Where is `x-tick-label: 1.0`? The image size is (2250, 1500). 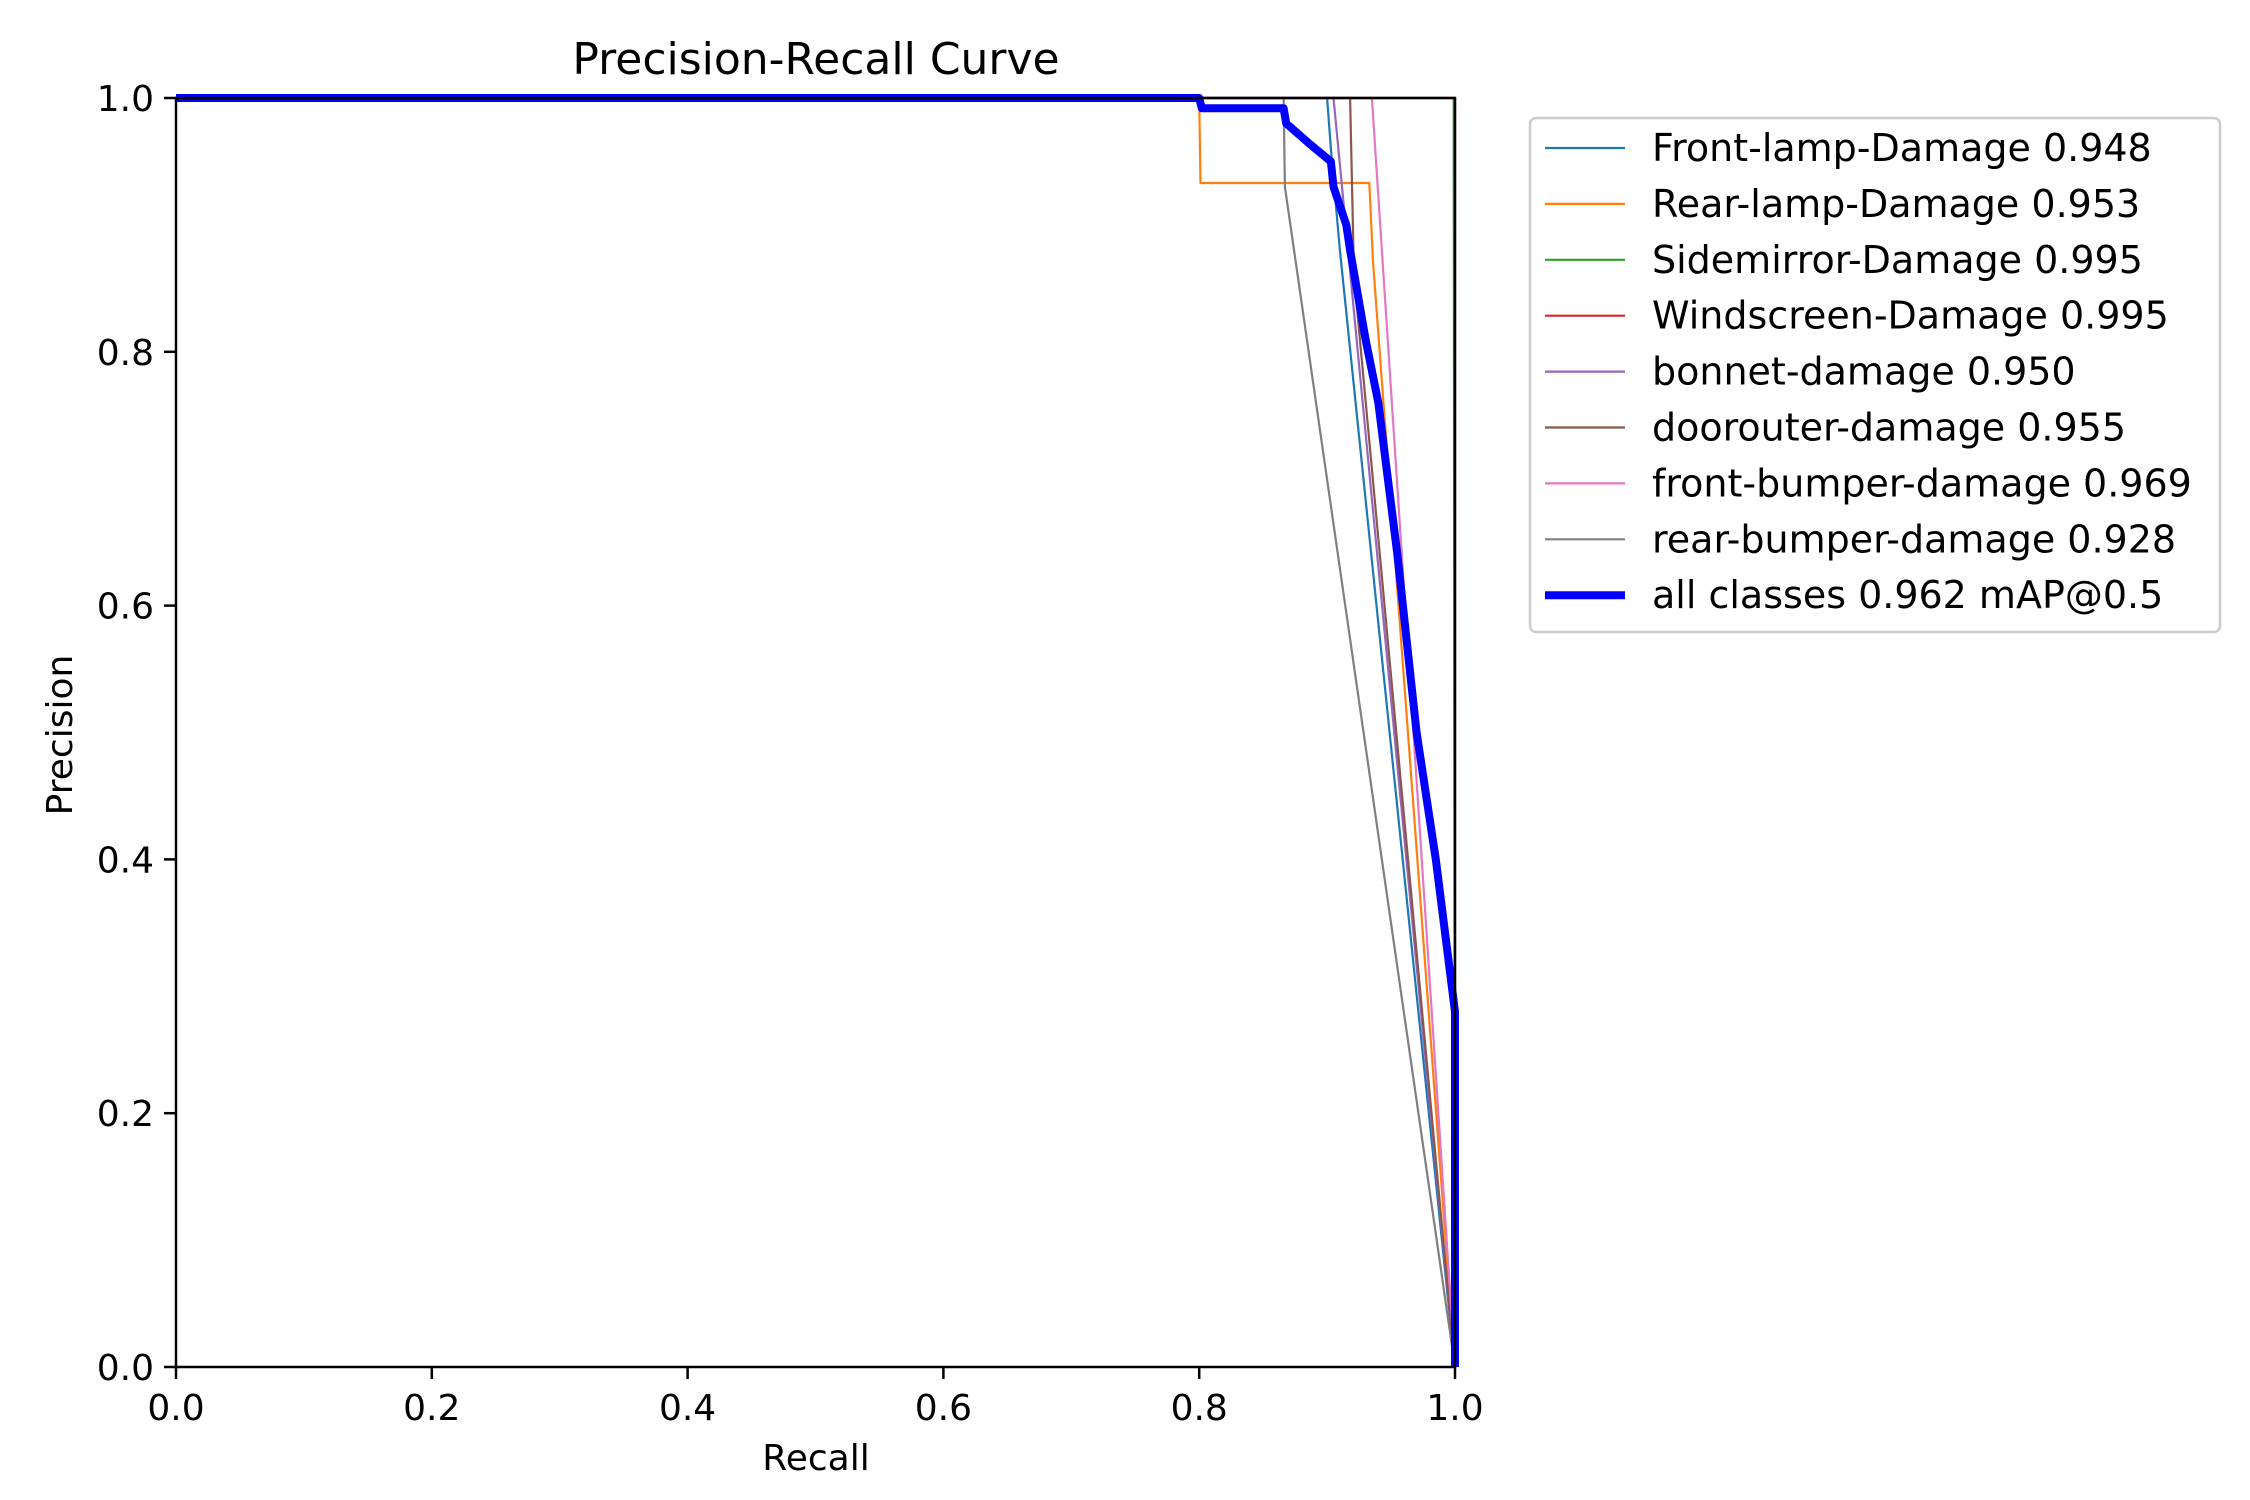
x-tick-label: 1.0 is located at coordinates (1454, 1408).